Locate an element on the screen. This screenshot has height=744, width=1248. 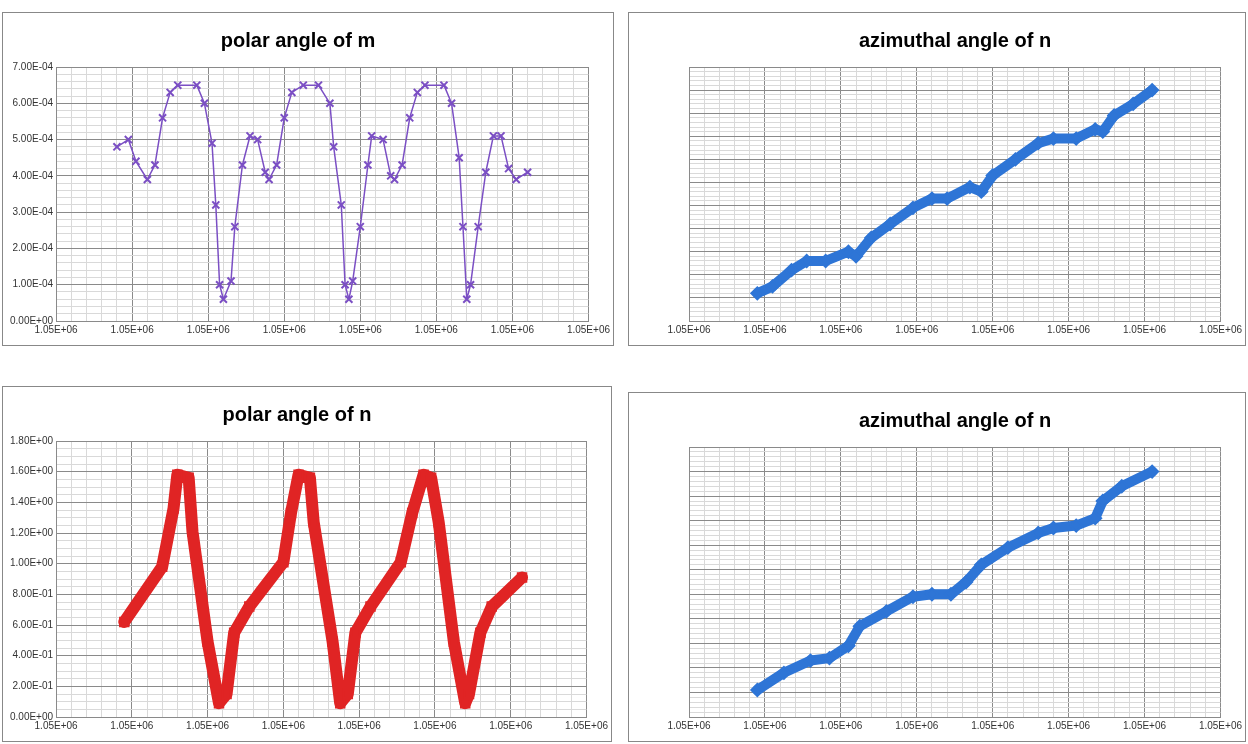
y-tick-label: 4.00E-04 is located at coordinates (33, 175).